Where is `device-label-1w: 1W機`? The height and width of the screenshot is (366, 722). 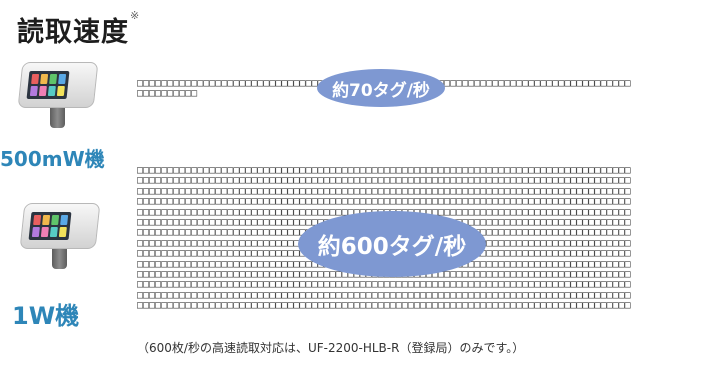
device-label-1w: 1W機 is located at coordinates (46, 316).